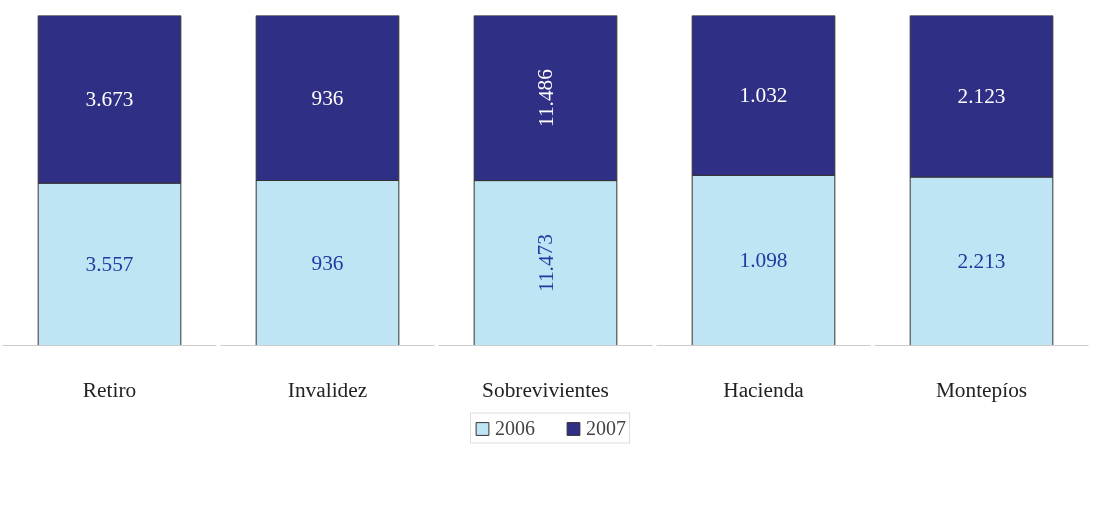 This screenshot has height=507, width=1115. What do you see at coordinates (109, 99) in the screenshot?
I see `data-label: 3.673` at bounding box center [109, 99].